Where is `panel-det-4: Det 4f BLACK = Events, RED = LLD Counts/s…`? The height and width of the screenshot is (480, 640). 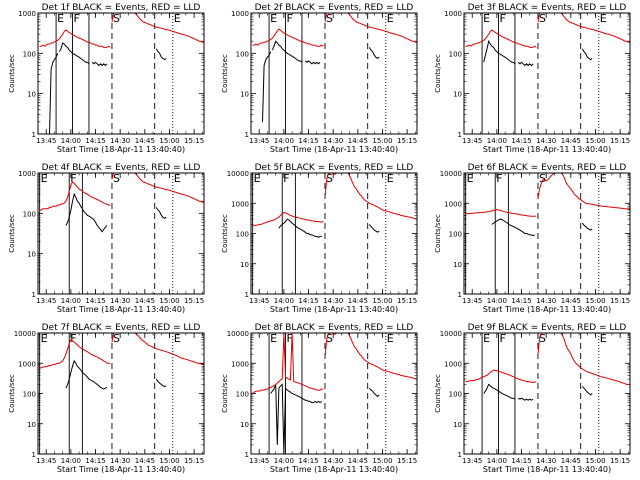
panel-det-4: Det 4f BLACK = Events, RED = LLD Counts/s… is located at coordinates (106, 238).